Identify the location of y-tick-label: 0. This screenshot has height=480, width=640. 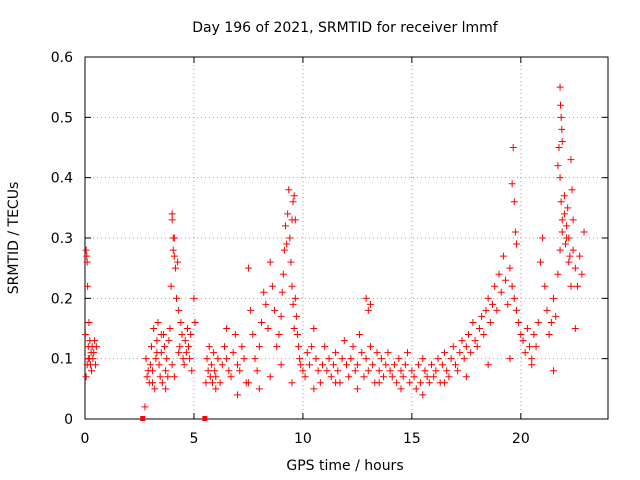
(68, 420).